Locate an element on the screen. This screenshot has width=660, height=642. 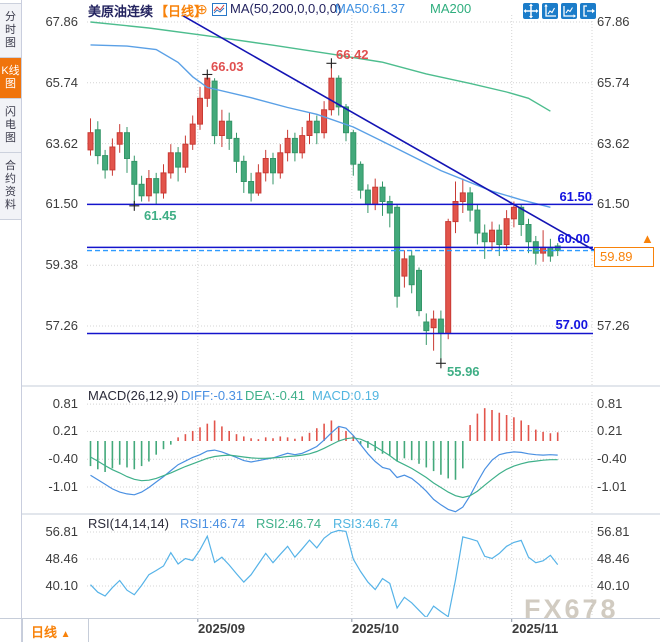
price-line-label-6150: 61.50 is located at coordinates (575, 196).